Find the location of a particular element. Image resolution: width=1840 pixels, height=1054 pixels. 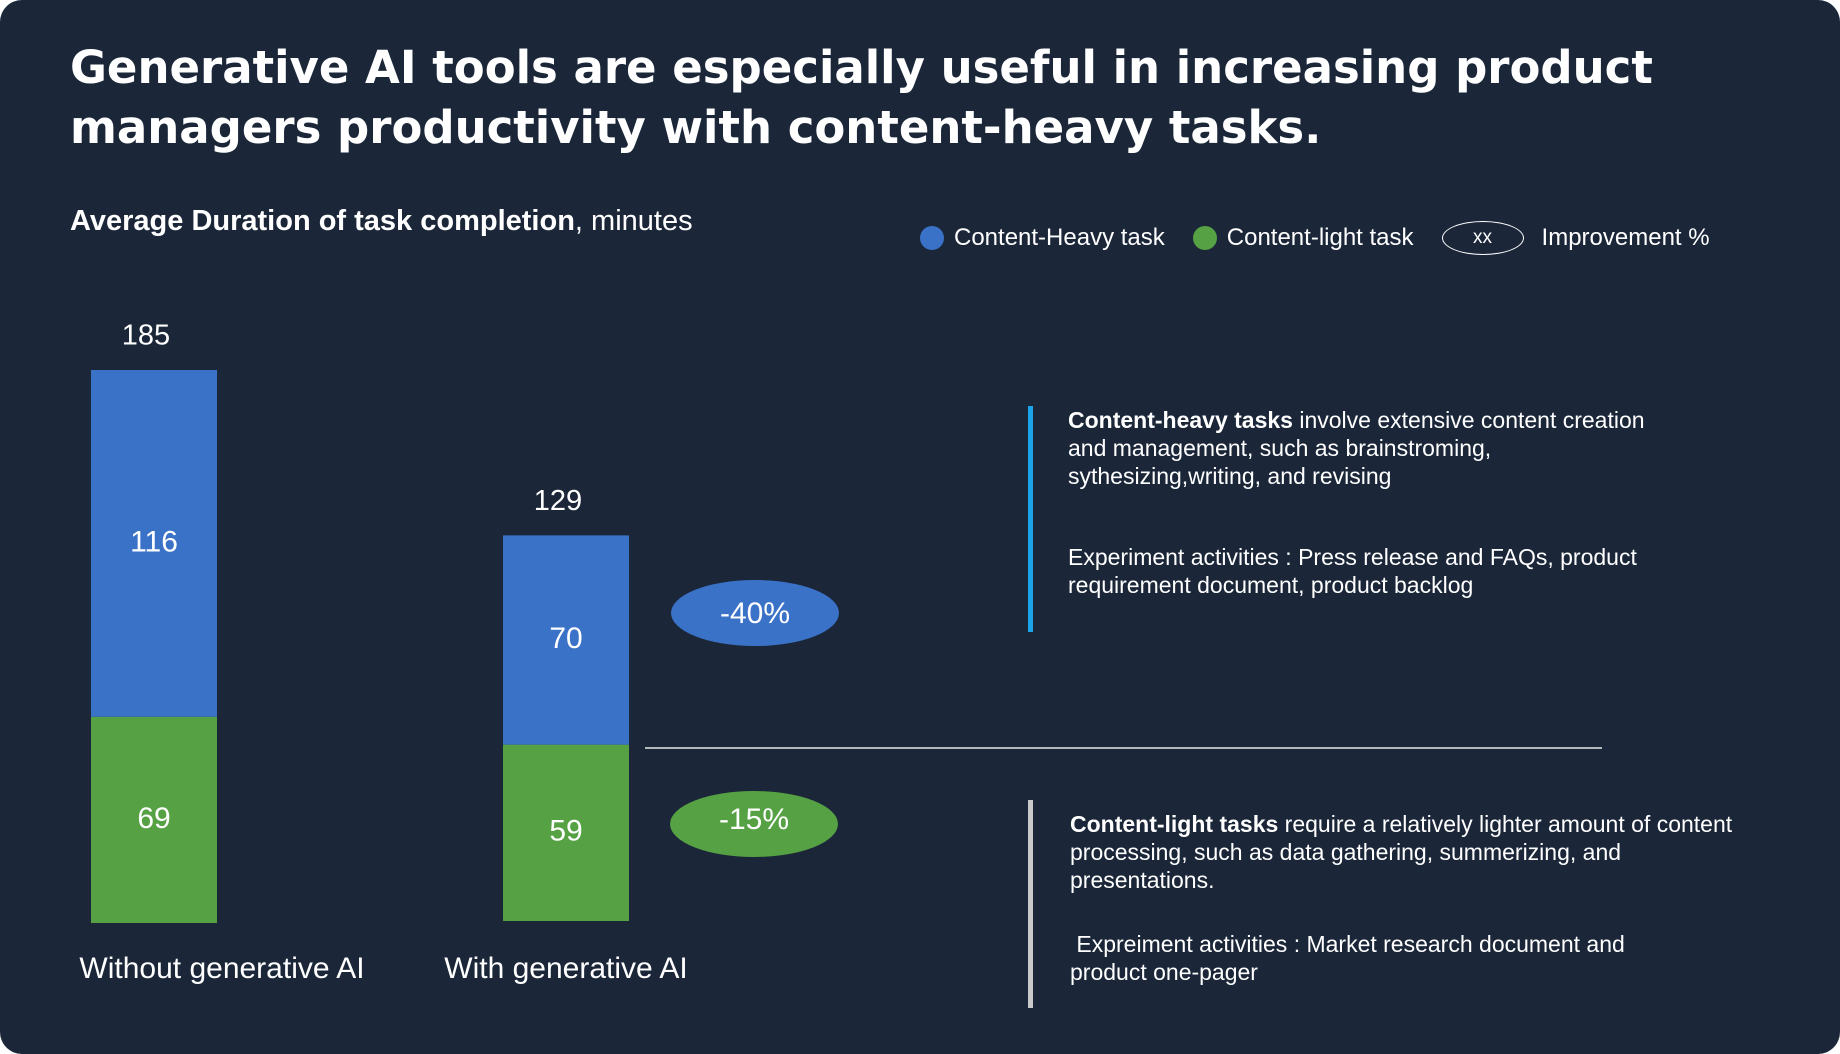

legend-heavy-dot-icon is located at coordinates (932, 238).